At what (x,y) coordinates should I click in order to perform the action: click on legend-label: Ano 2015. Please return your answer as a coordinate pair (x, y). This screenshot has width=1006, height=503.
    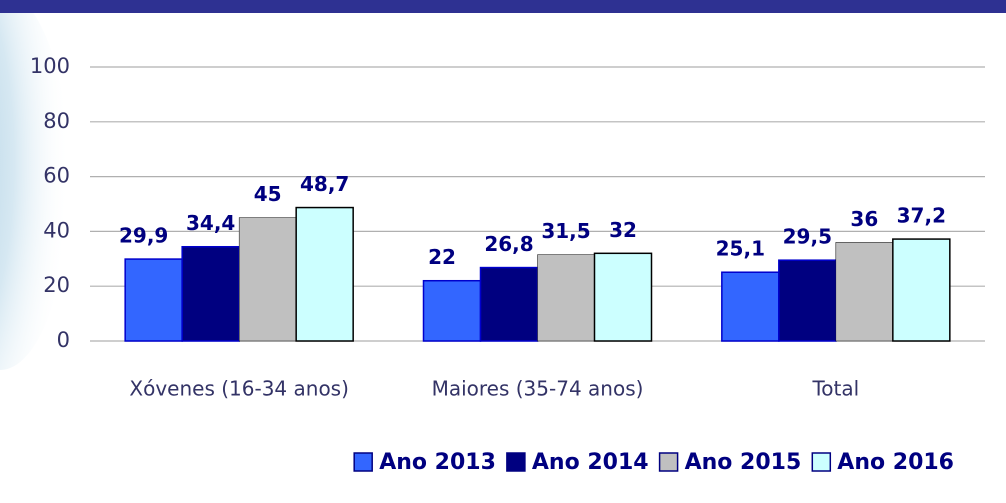
    Looking at the image, I should click on (743, 462).